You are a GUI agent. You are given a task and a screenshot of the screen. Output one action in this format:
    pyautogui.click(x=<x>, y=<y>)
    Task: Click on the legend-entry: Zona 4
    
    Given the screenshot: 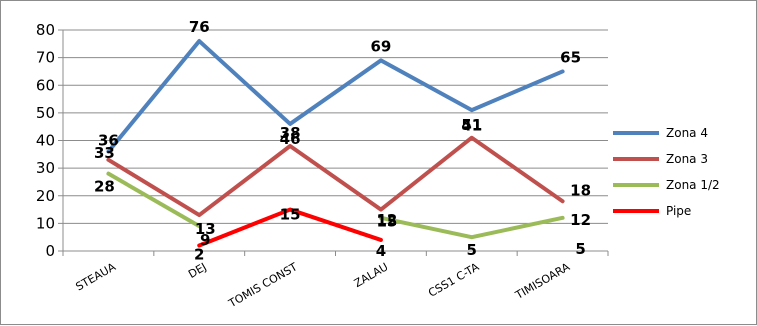 What is the action you would take?
    pyautogui.click(x=660, y=133)
    